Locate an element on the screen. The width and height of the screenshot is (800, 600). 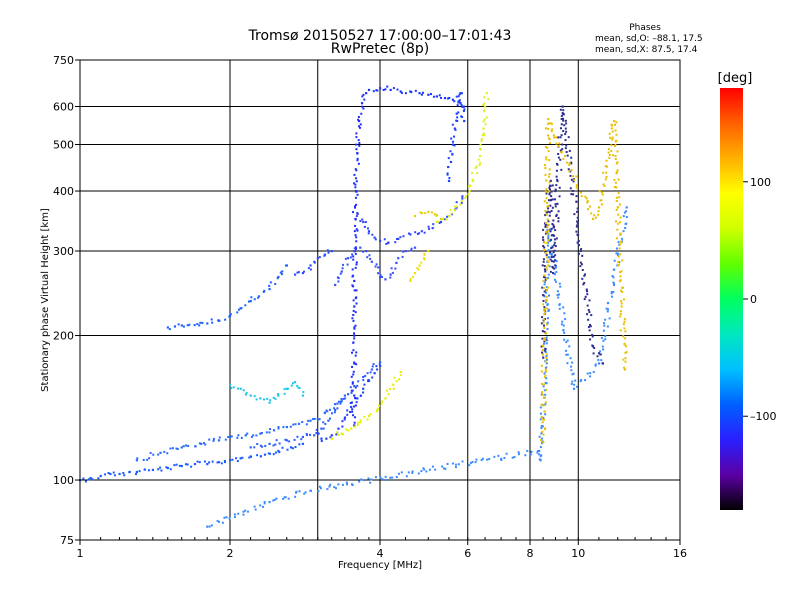
colorbar-tick-label: 100 is located at coordinates (760, 182).